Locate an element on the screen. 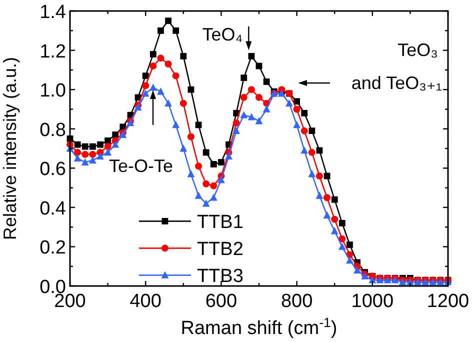 This screenshot has height=342, width=474. y-axis-title: Relative intensity (a.u.) is located at coordinates (10, 148).